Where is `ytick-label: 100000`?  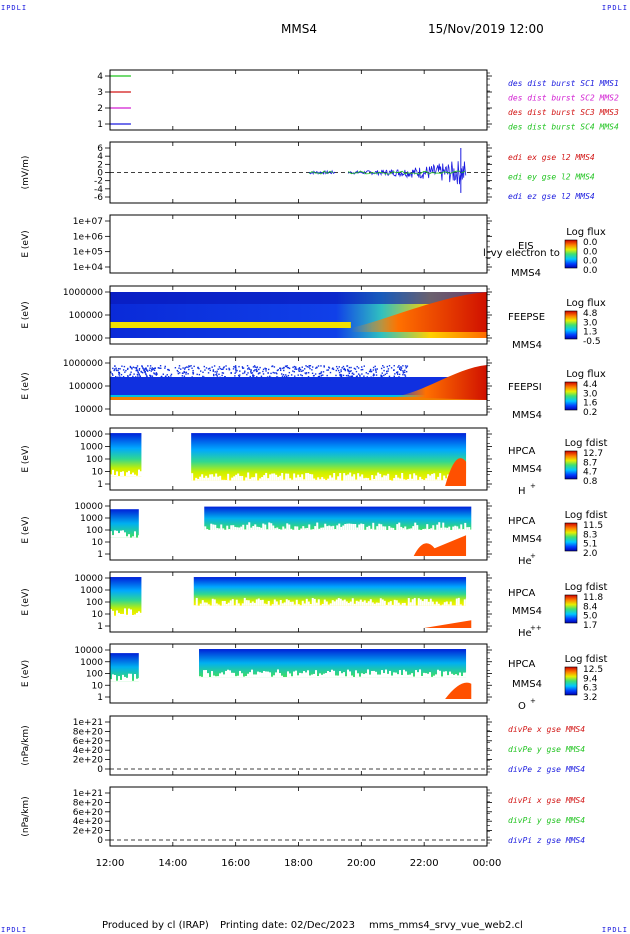
ytick-label: 100000 is located at coordinates (86, 316).